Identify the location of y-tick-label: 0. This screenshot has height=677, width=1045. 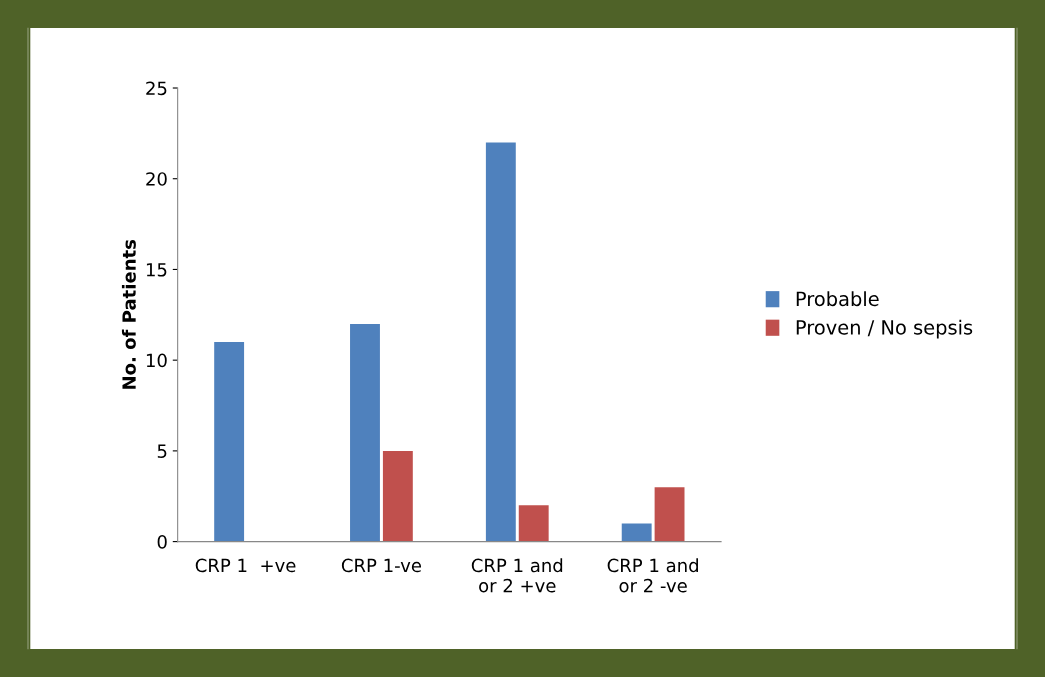
(162, 542).